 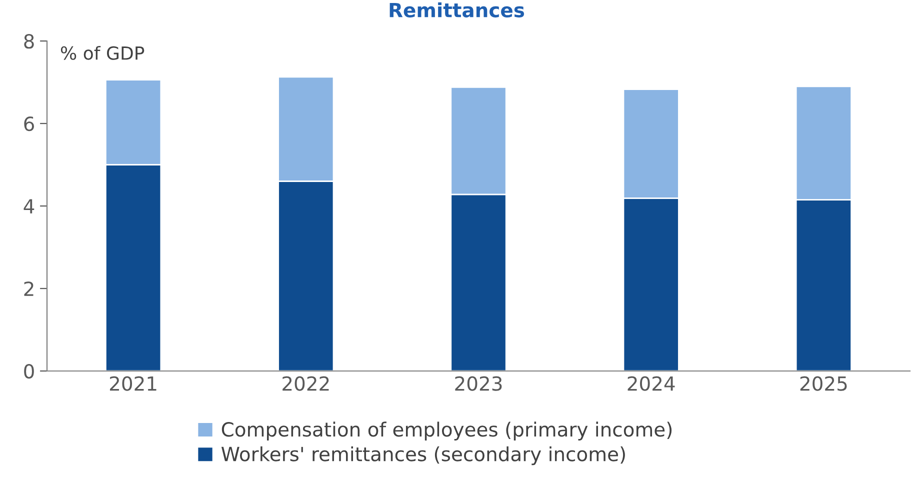 I want to click on y-tick-label: 2, so click(x=29, y=288).